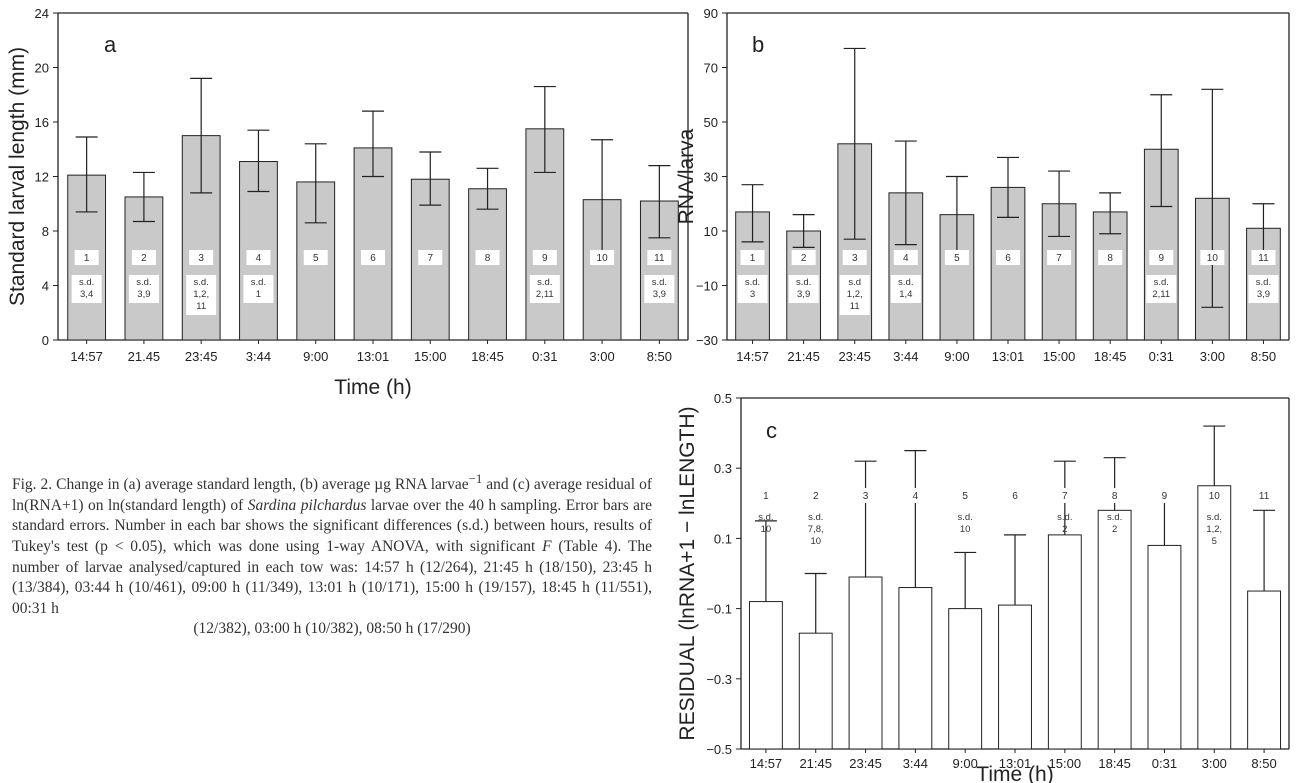  Describe the element at coordinates (45, 231) in the screenshot. I see `y-tick-label: 8` at that location.